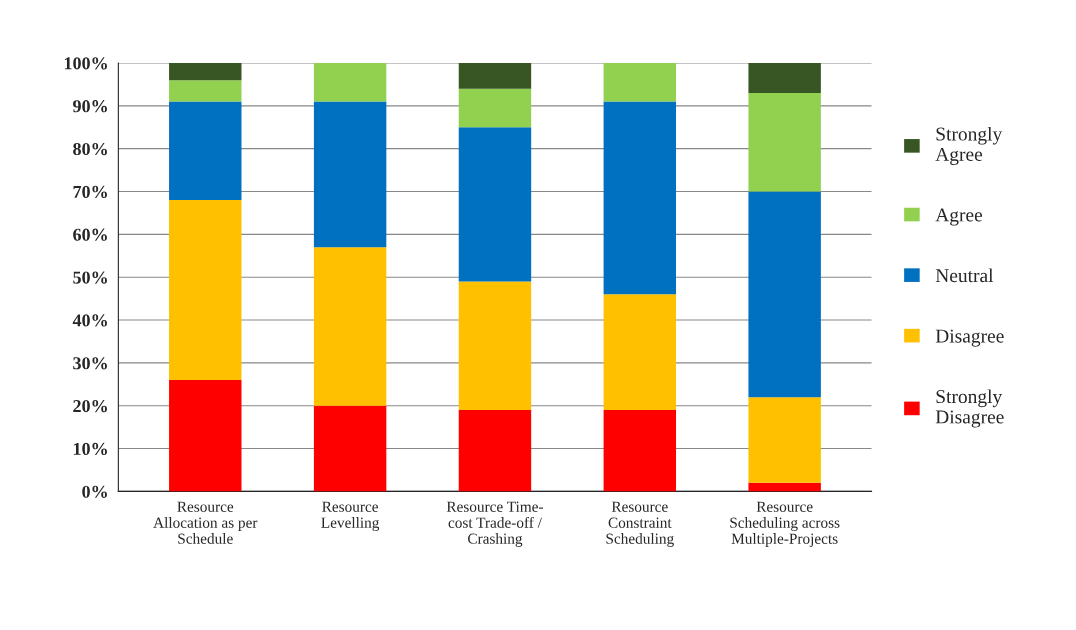 Image resolution: width=1076 pixels, height=630 pixels. I want to click on legend-label: Neutral, so click(964, 275).